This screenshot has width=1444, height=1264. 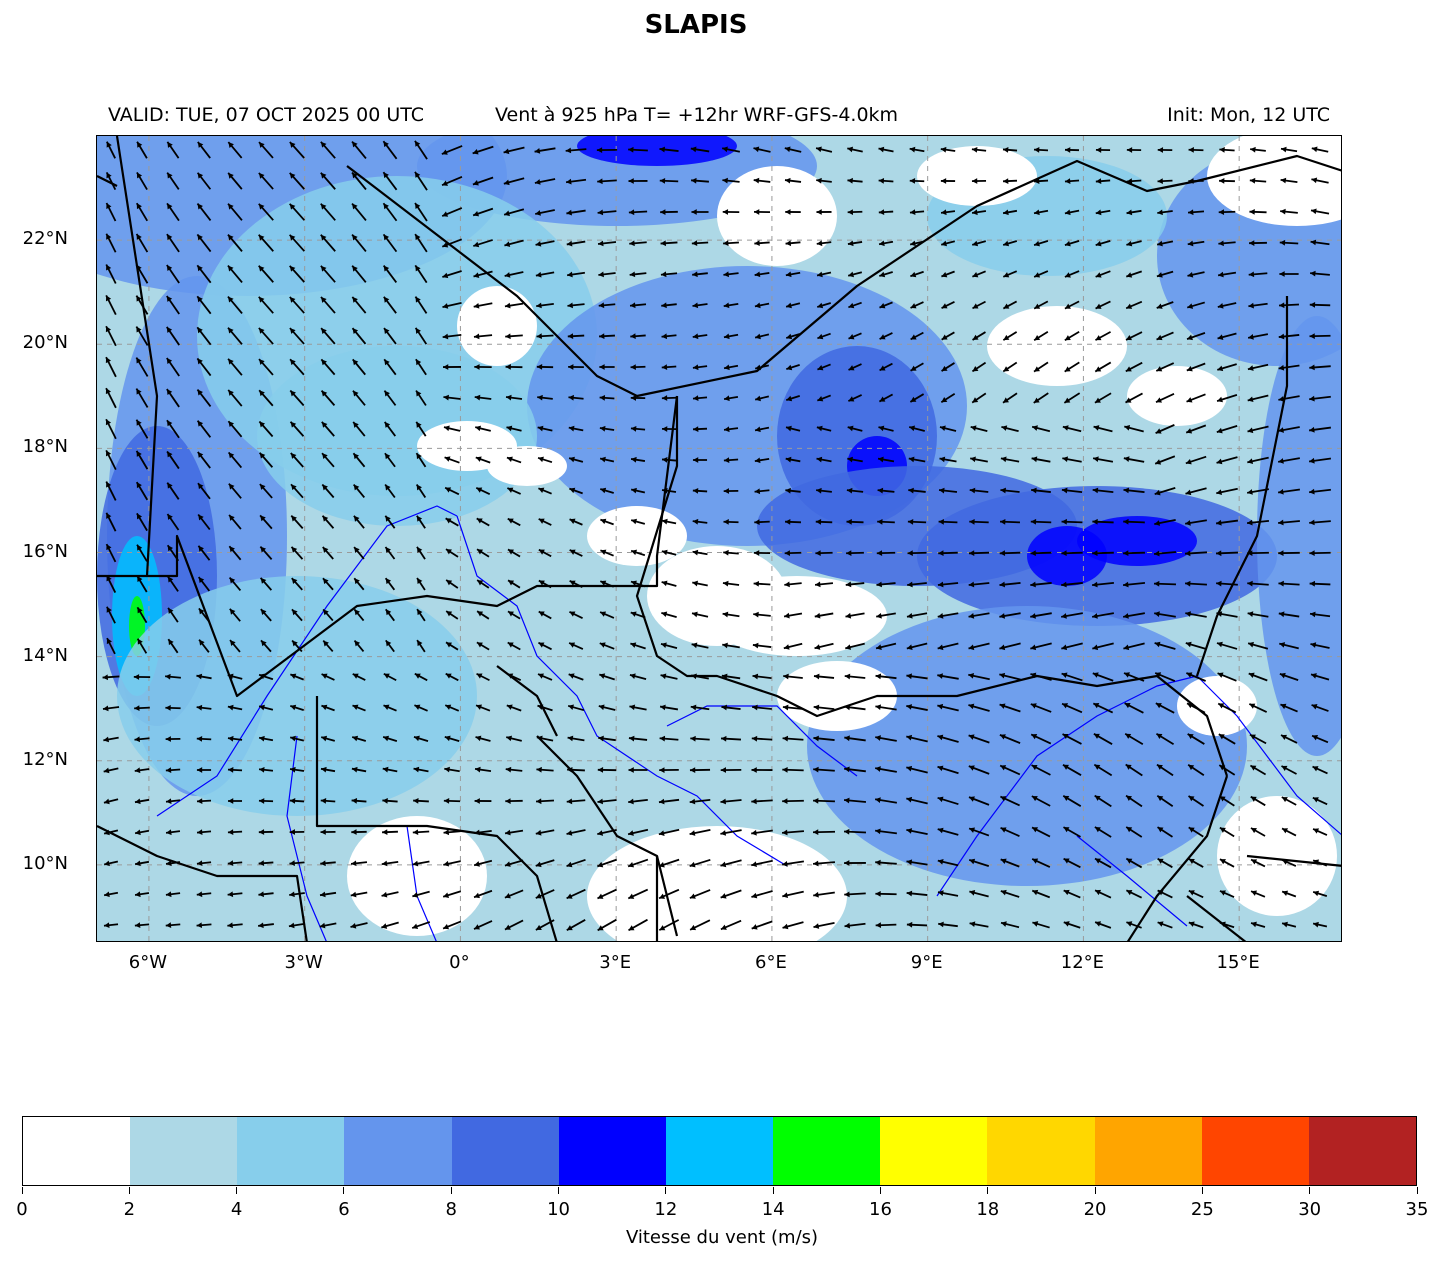 I want to click on lat-tick-label: 16°N, so click(x=45, y=551).